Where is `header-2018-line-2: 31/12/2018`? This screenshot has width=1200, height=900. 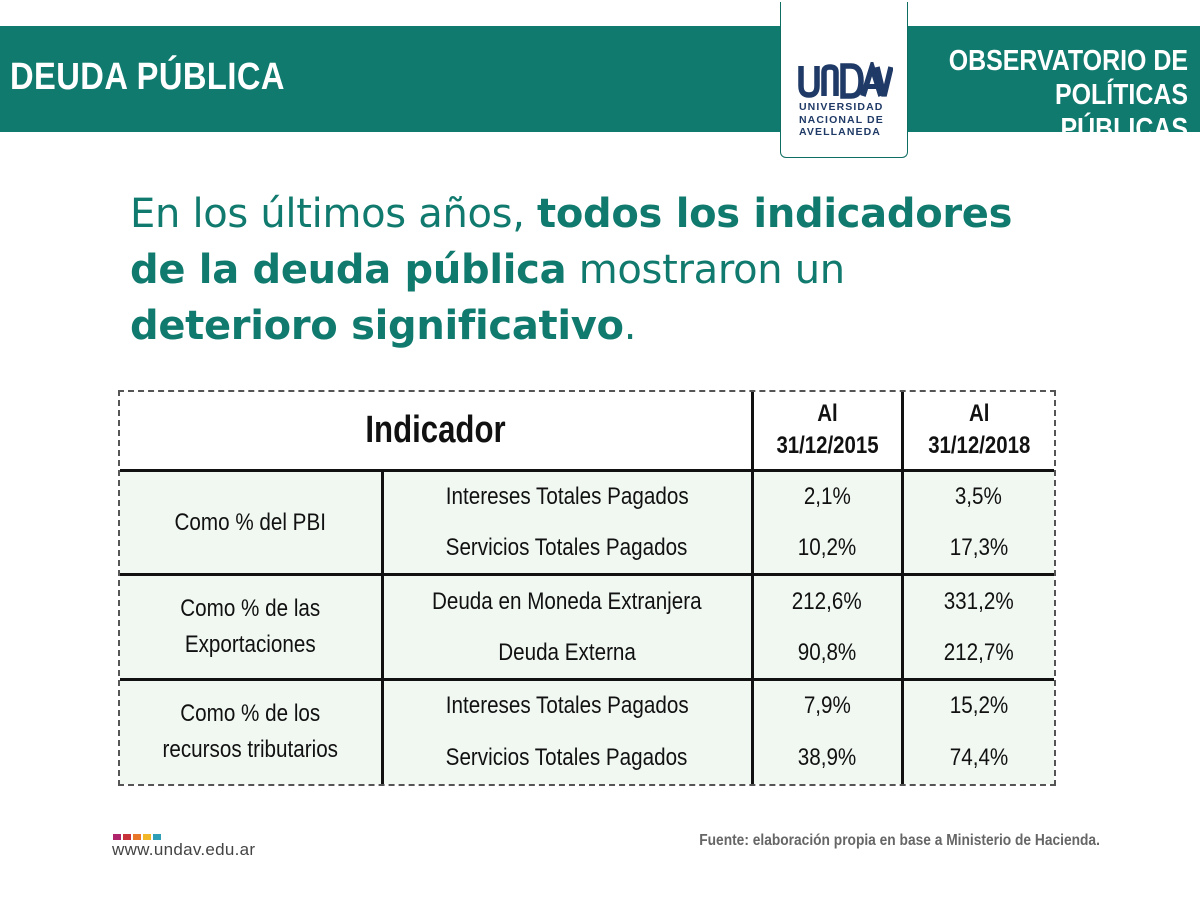
header-2018-line-2: 31/12/2018 is located at coordinates (978, 446).